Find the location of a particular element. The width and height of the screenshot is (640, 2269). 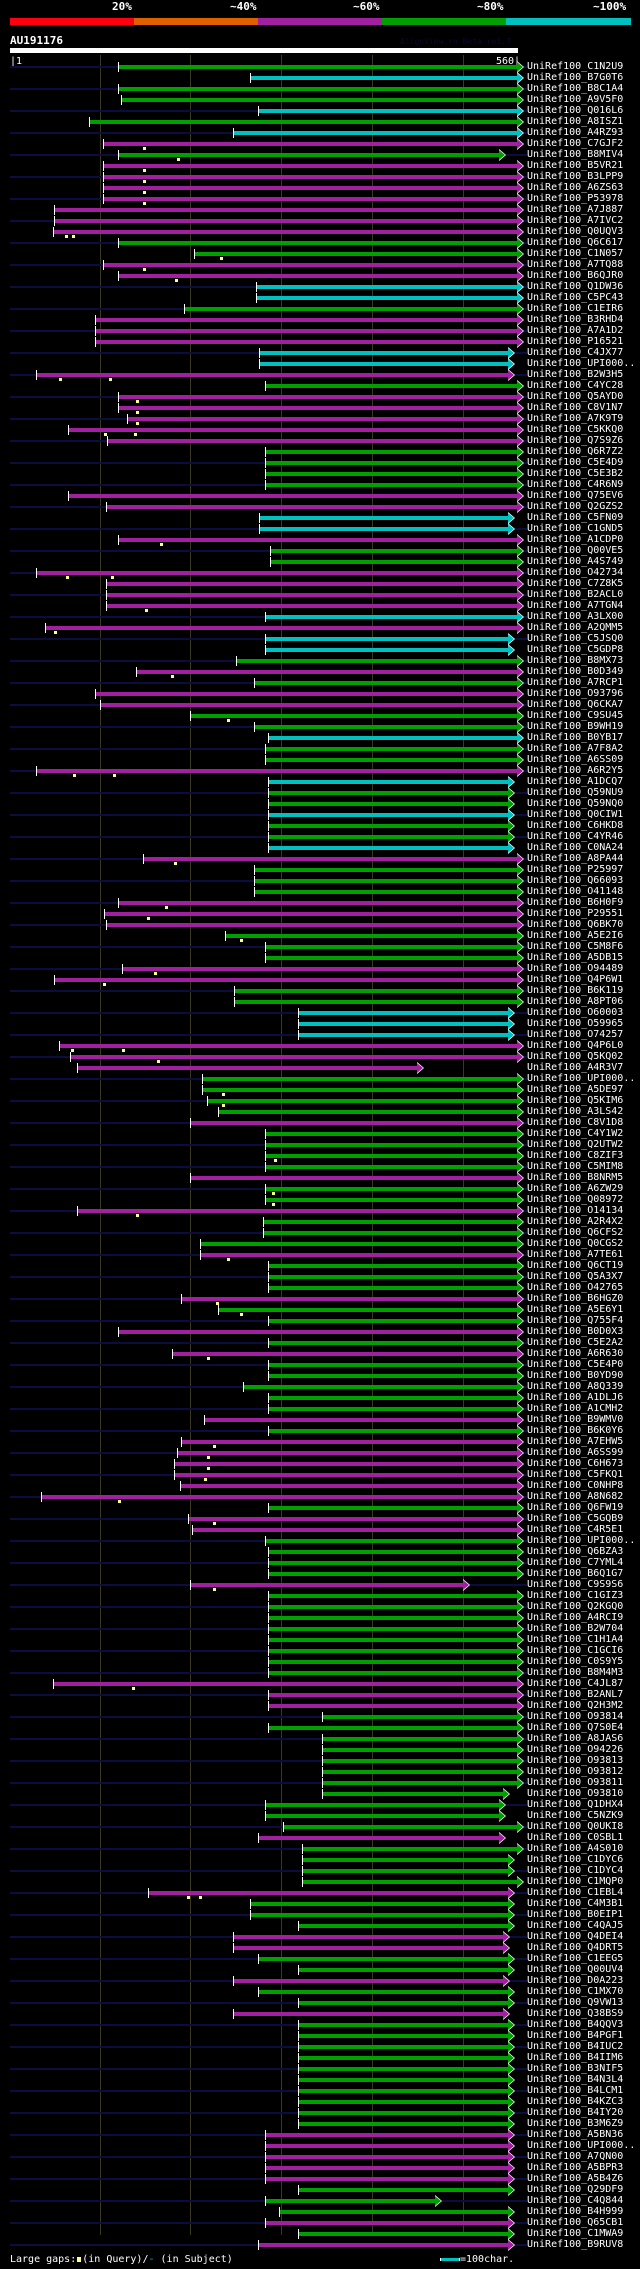

subject-label-link: UniRef100_Q29DF9 is located at coordinates (575, 2189).